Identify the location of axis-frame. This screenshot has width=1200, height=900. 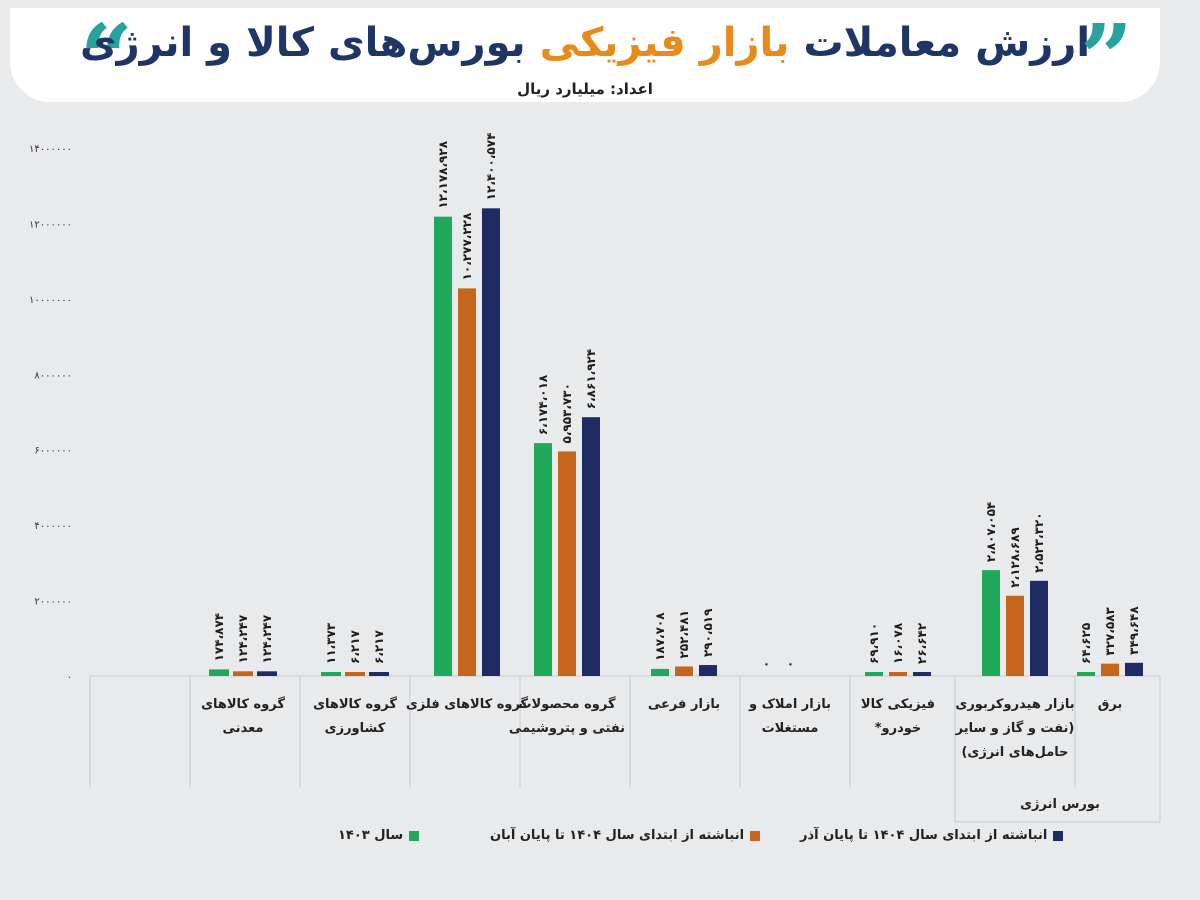
(625, 749).